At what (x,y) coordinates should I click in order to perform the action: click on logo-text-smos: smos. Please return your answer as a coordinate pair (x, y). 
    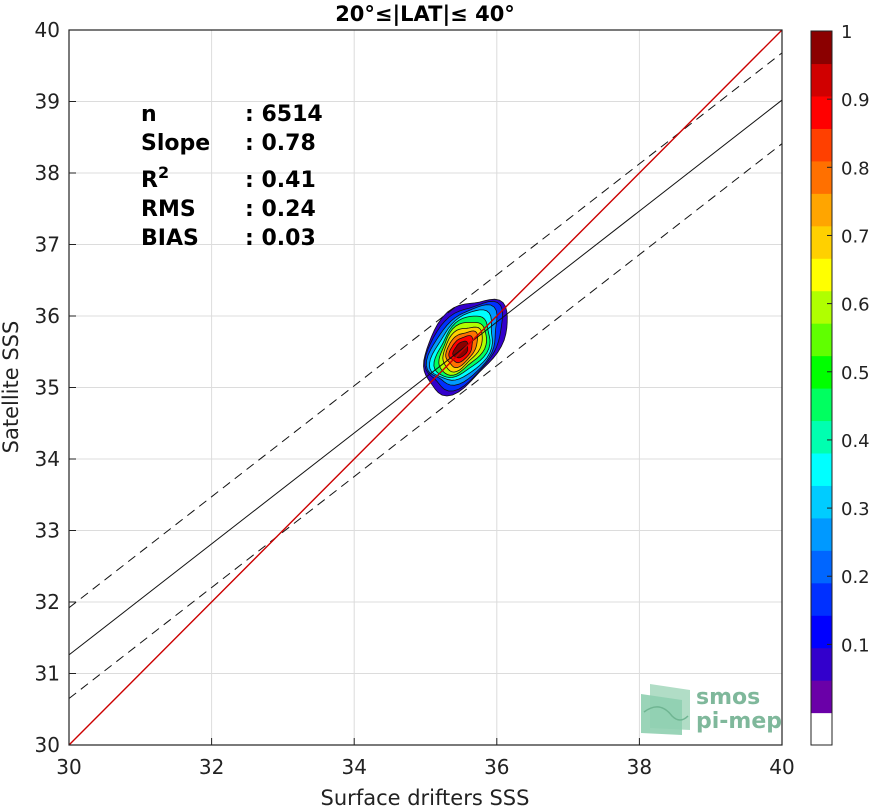
    Looking at the image, I should click on (728, 697).